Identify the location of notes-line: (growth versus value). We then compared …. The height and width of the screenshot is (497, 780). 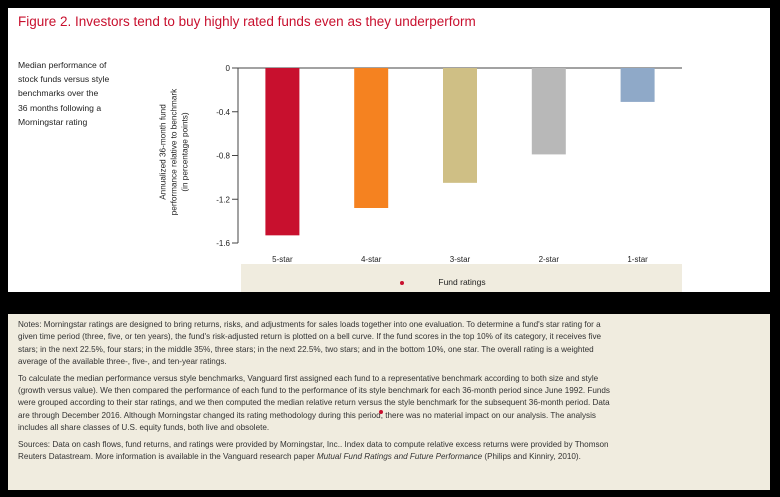
(314, 391).